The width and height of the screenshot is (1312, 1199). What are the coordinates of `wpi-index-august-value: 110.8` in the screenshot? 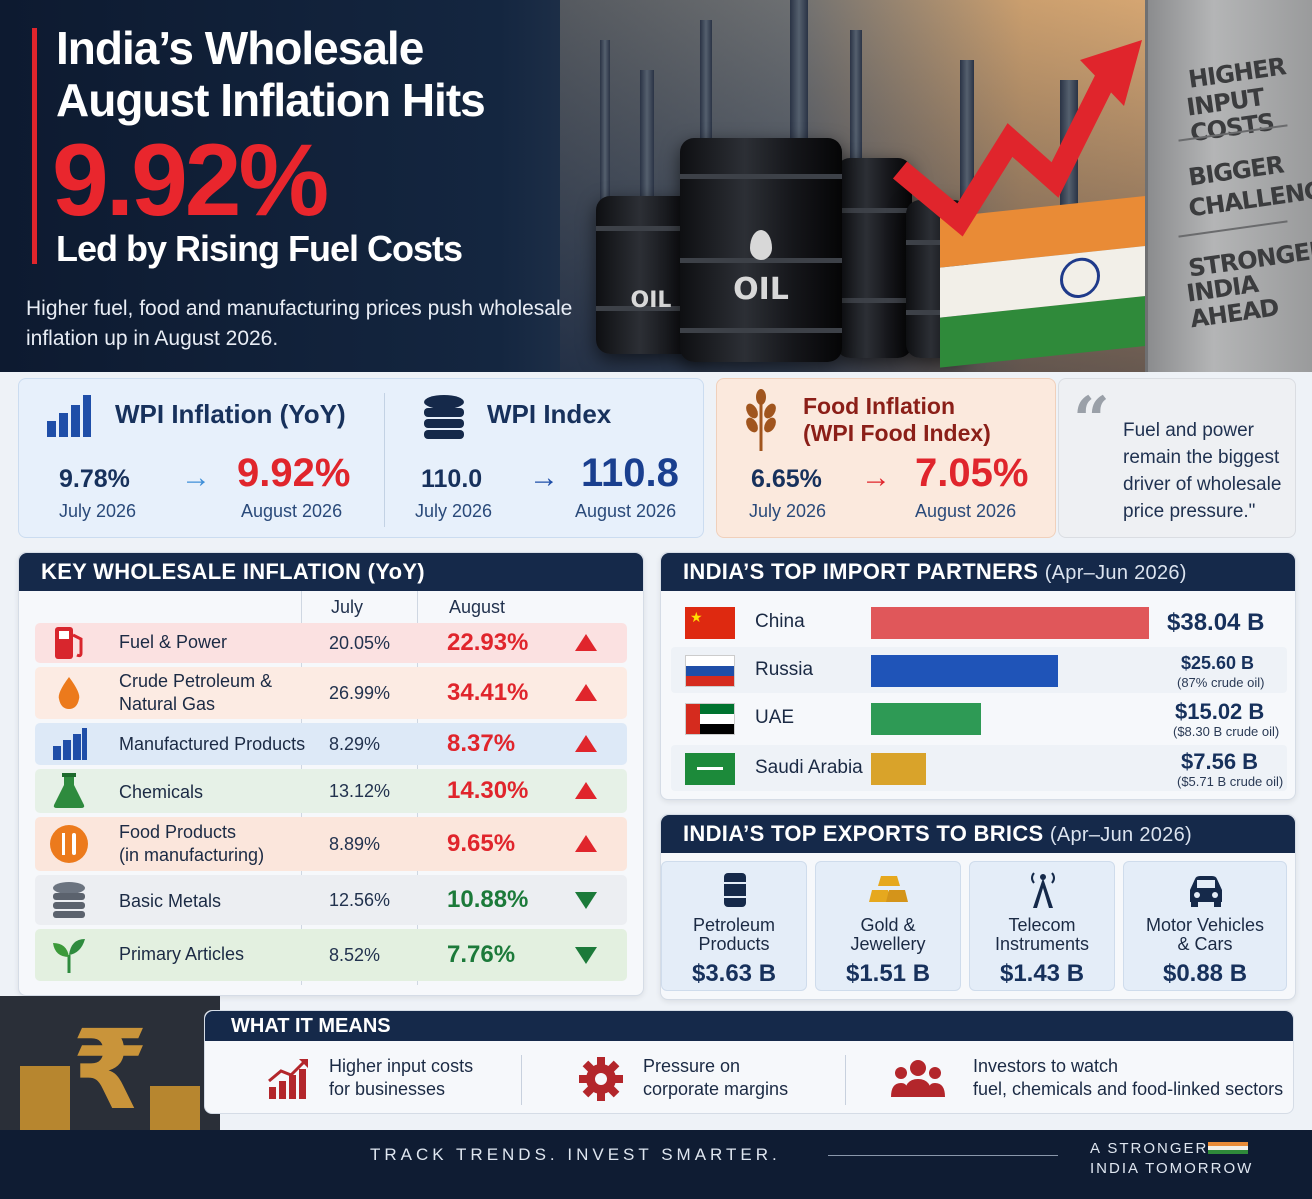 It's located at (630, 473).